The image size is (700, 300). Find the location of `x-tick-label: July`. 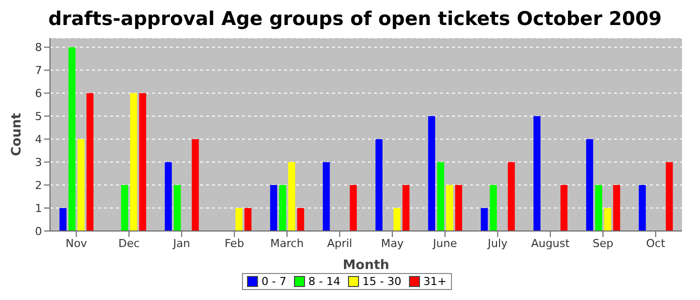

x-tick-label: July is located at coordinates (497, 243).